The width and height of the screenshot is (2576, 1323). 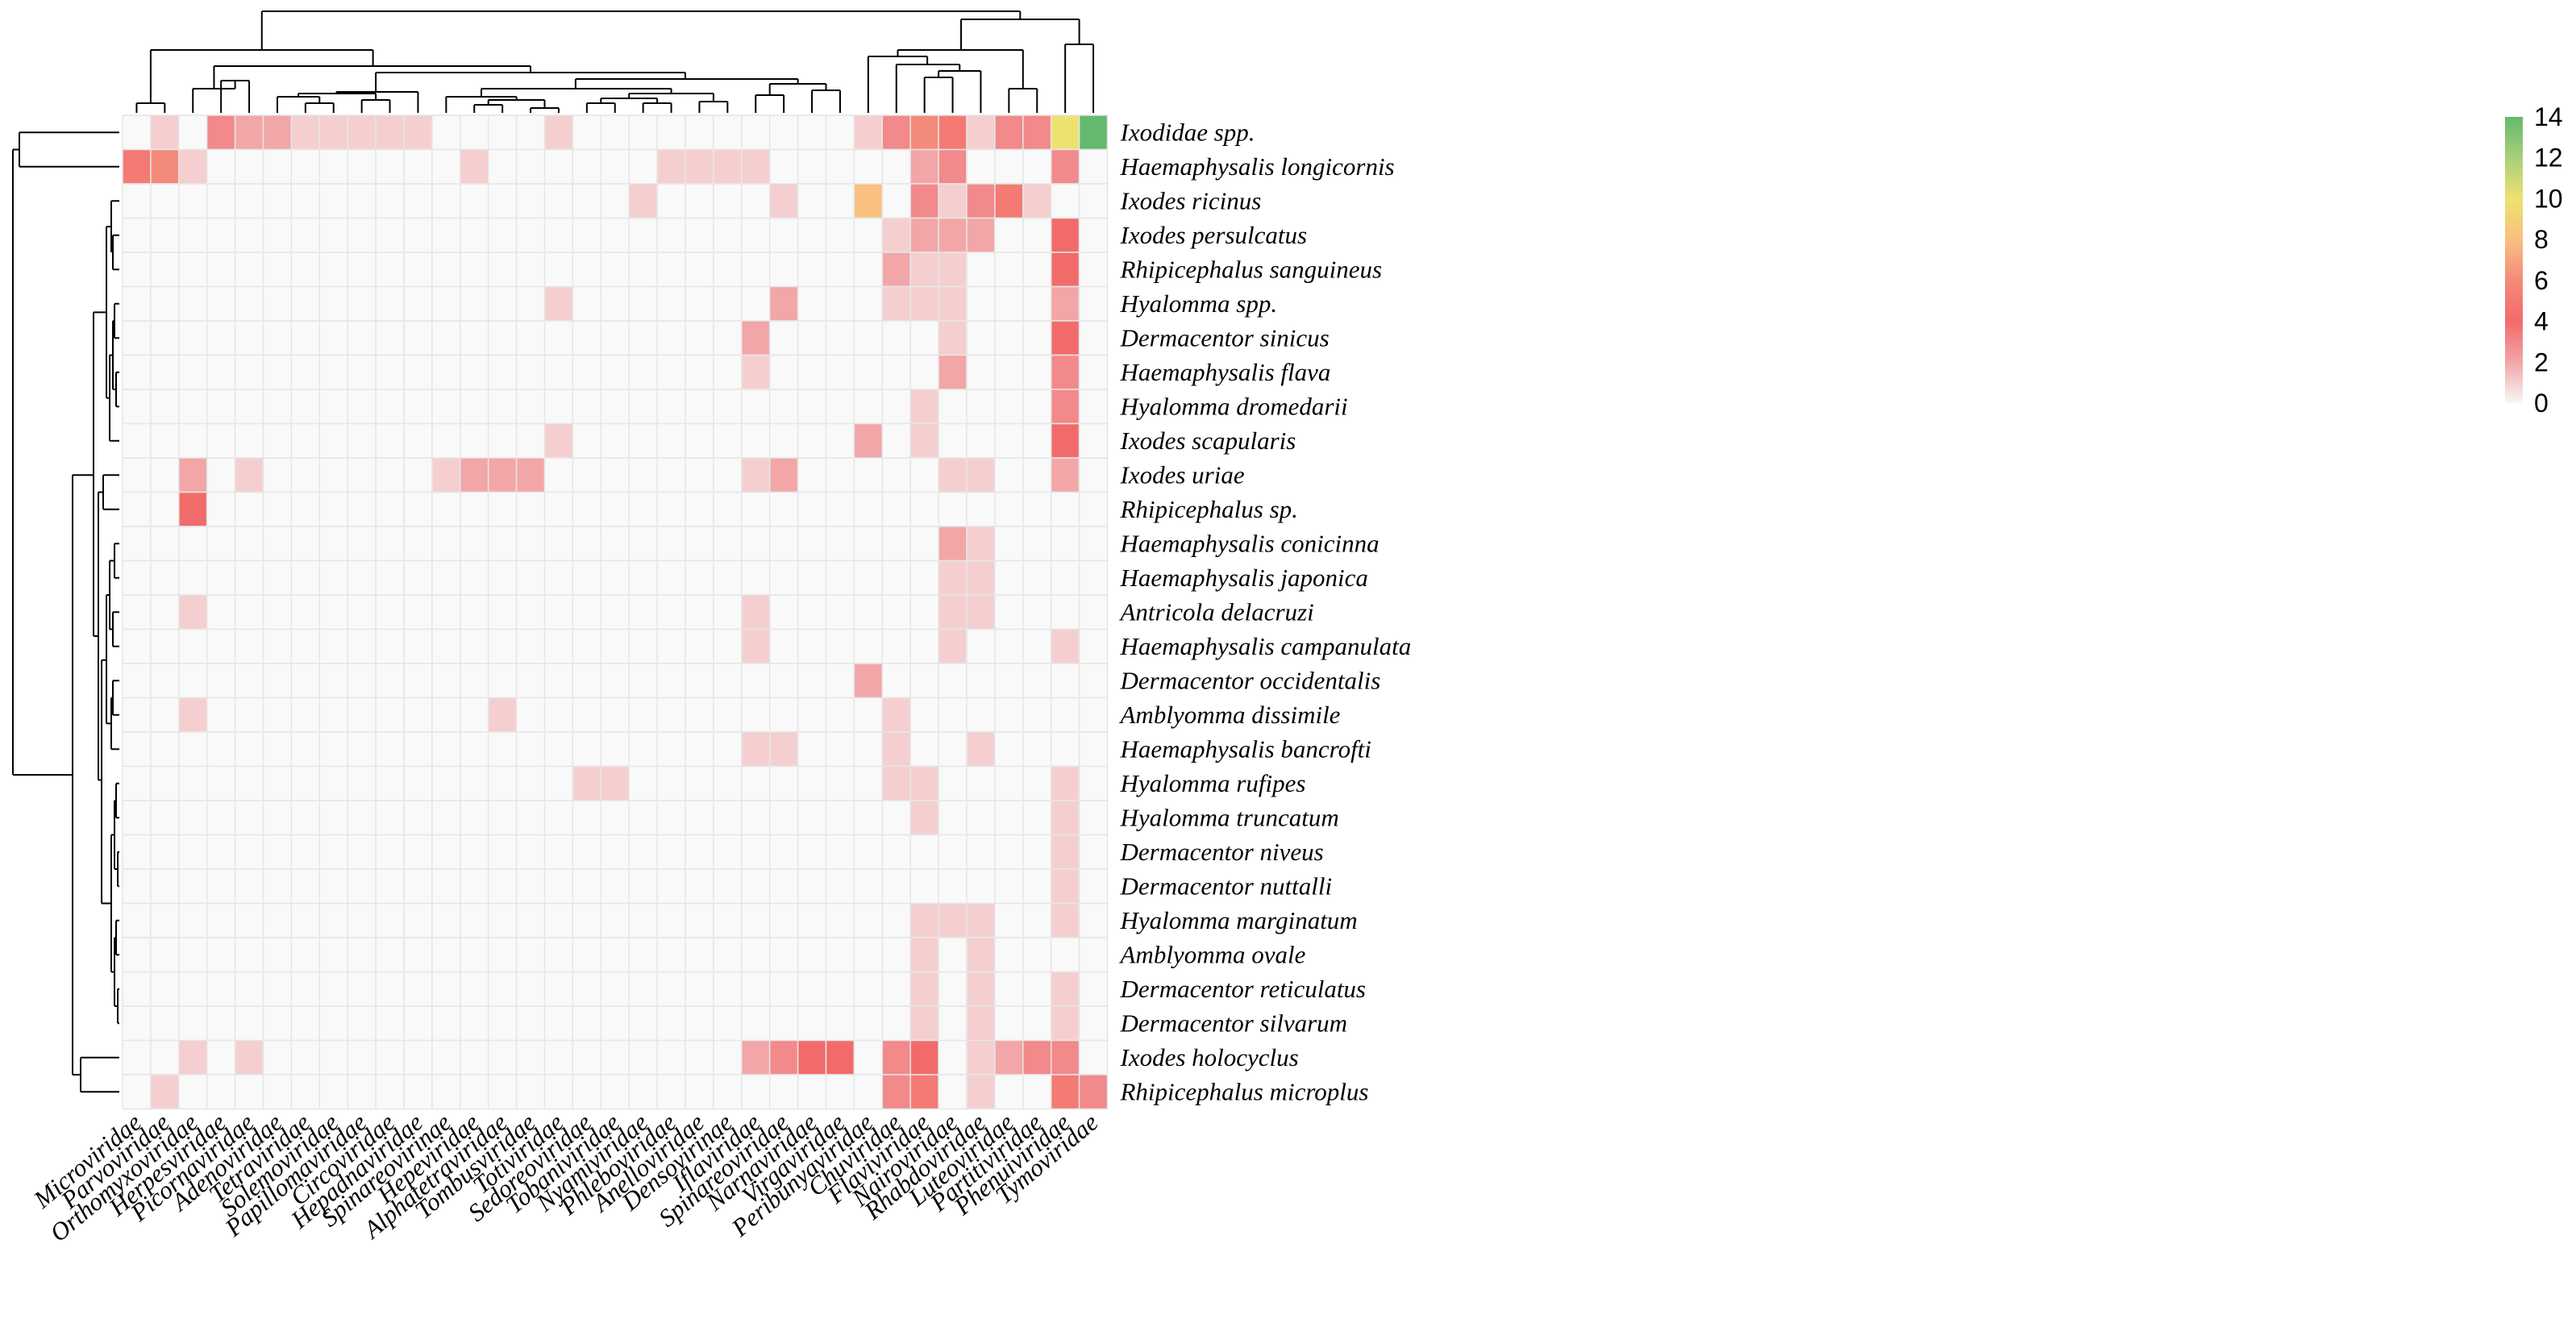 What do you see at coordinates (2514, 260) in the screenshot?
I see `colorbar` at bounding box center [2514, 260].